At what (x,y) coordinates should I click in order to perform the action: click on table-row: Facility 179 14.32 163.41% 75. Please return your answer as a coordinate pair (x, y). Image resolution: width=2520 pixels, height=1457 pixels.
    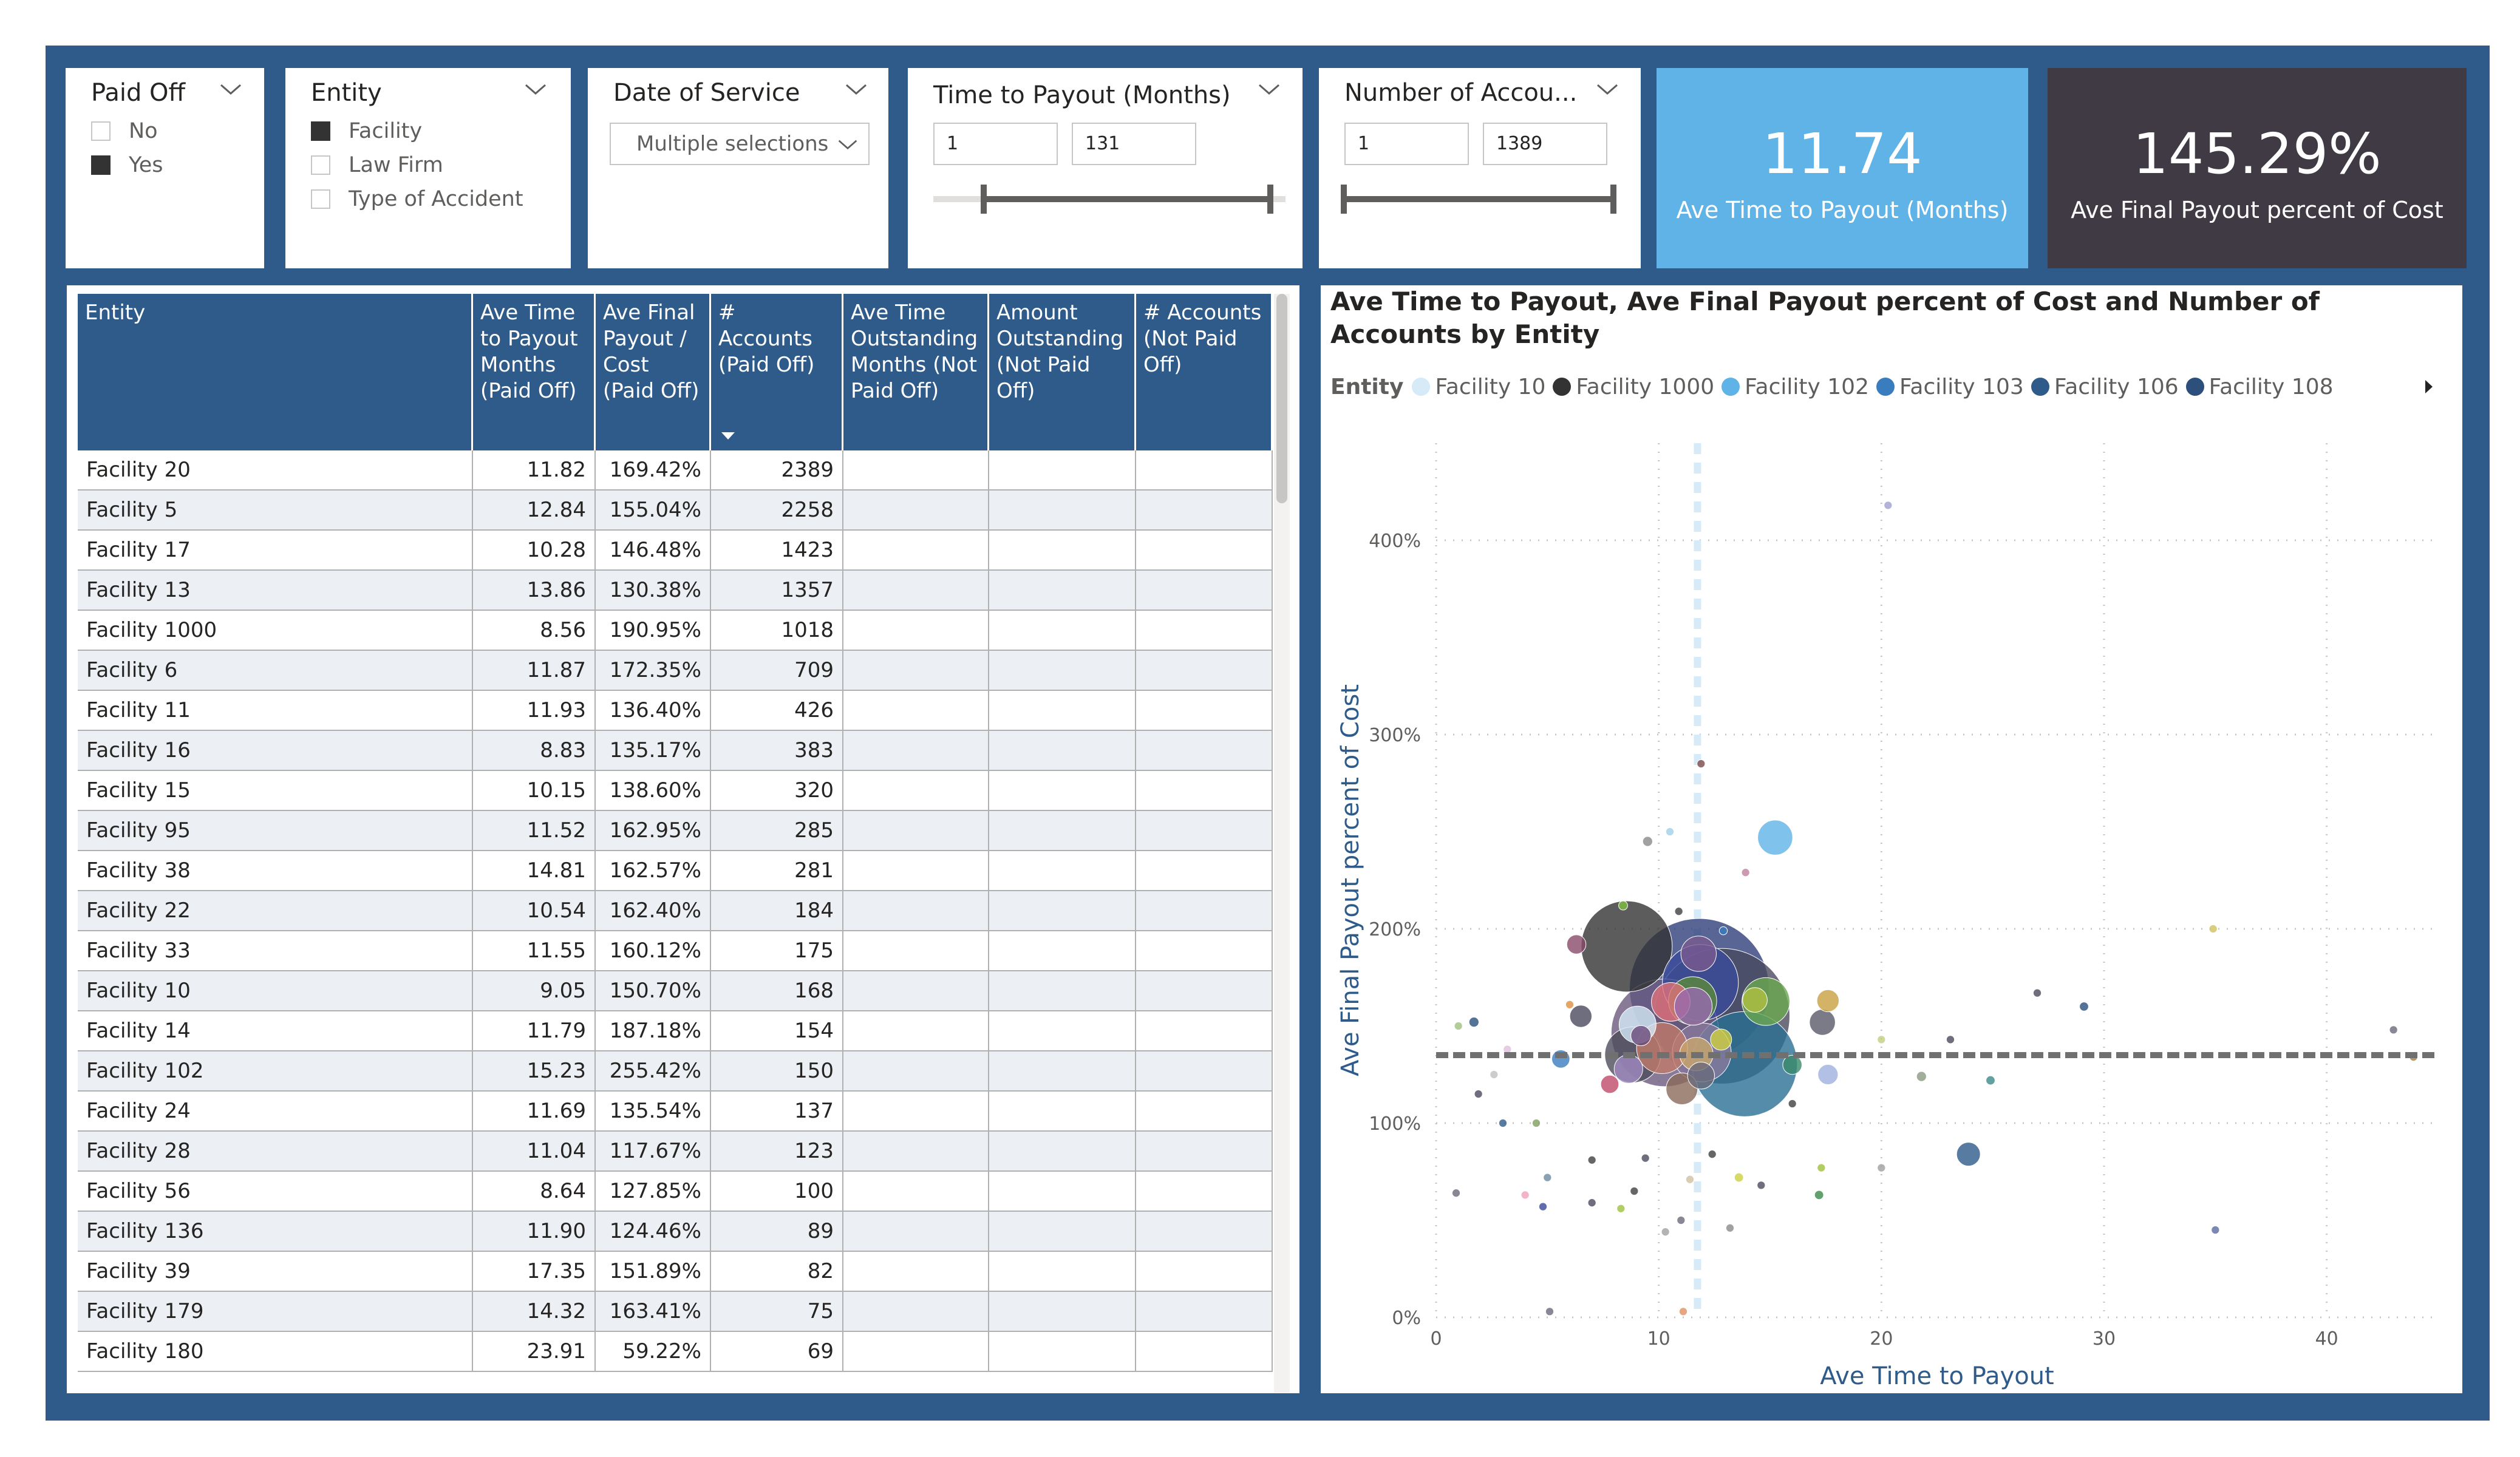
    Looking at the image, I should click on (675, 1312).